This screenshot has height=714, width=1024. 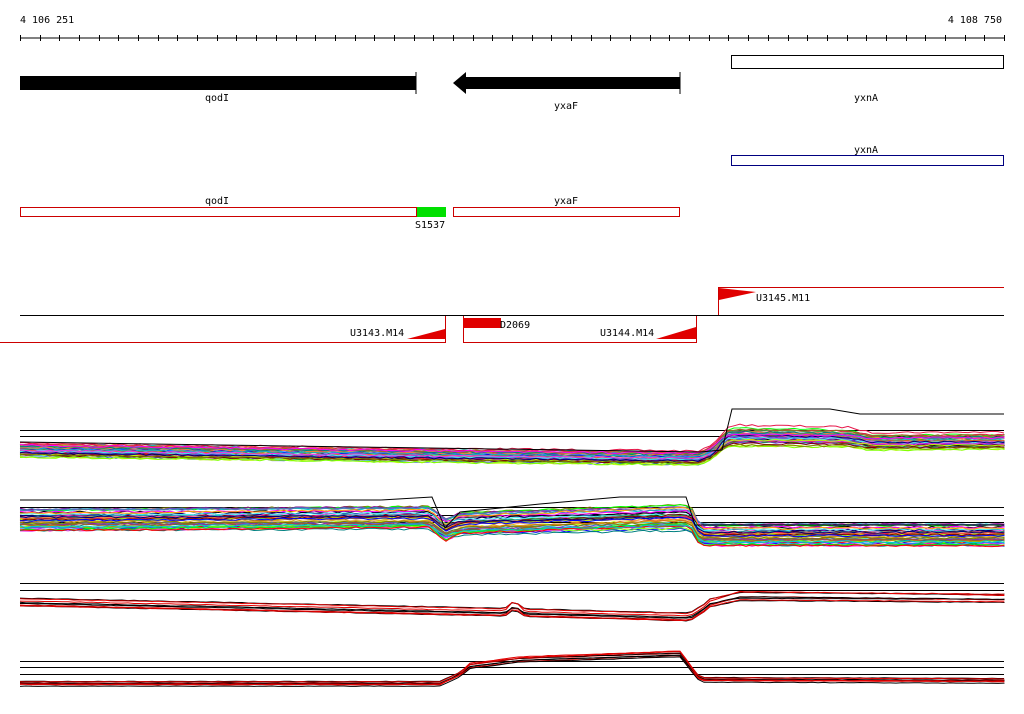 What do you see at coordinates (627, 333) in the screenshot?
I see `segment-U3144-label: U3144.M14` at bounding box center [627, 333].